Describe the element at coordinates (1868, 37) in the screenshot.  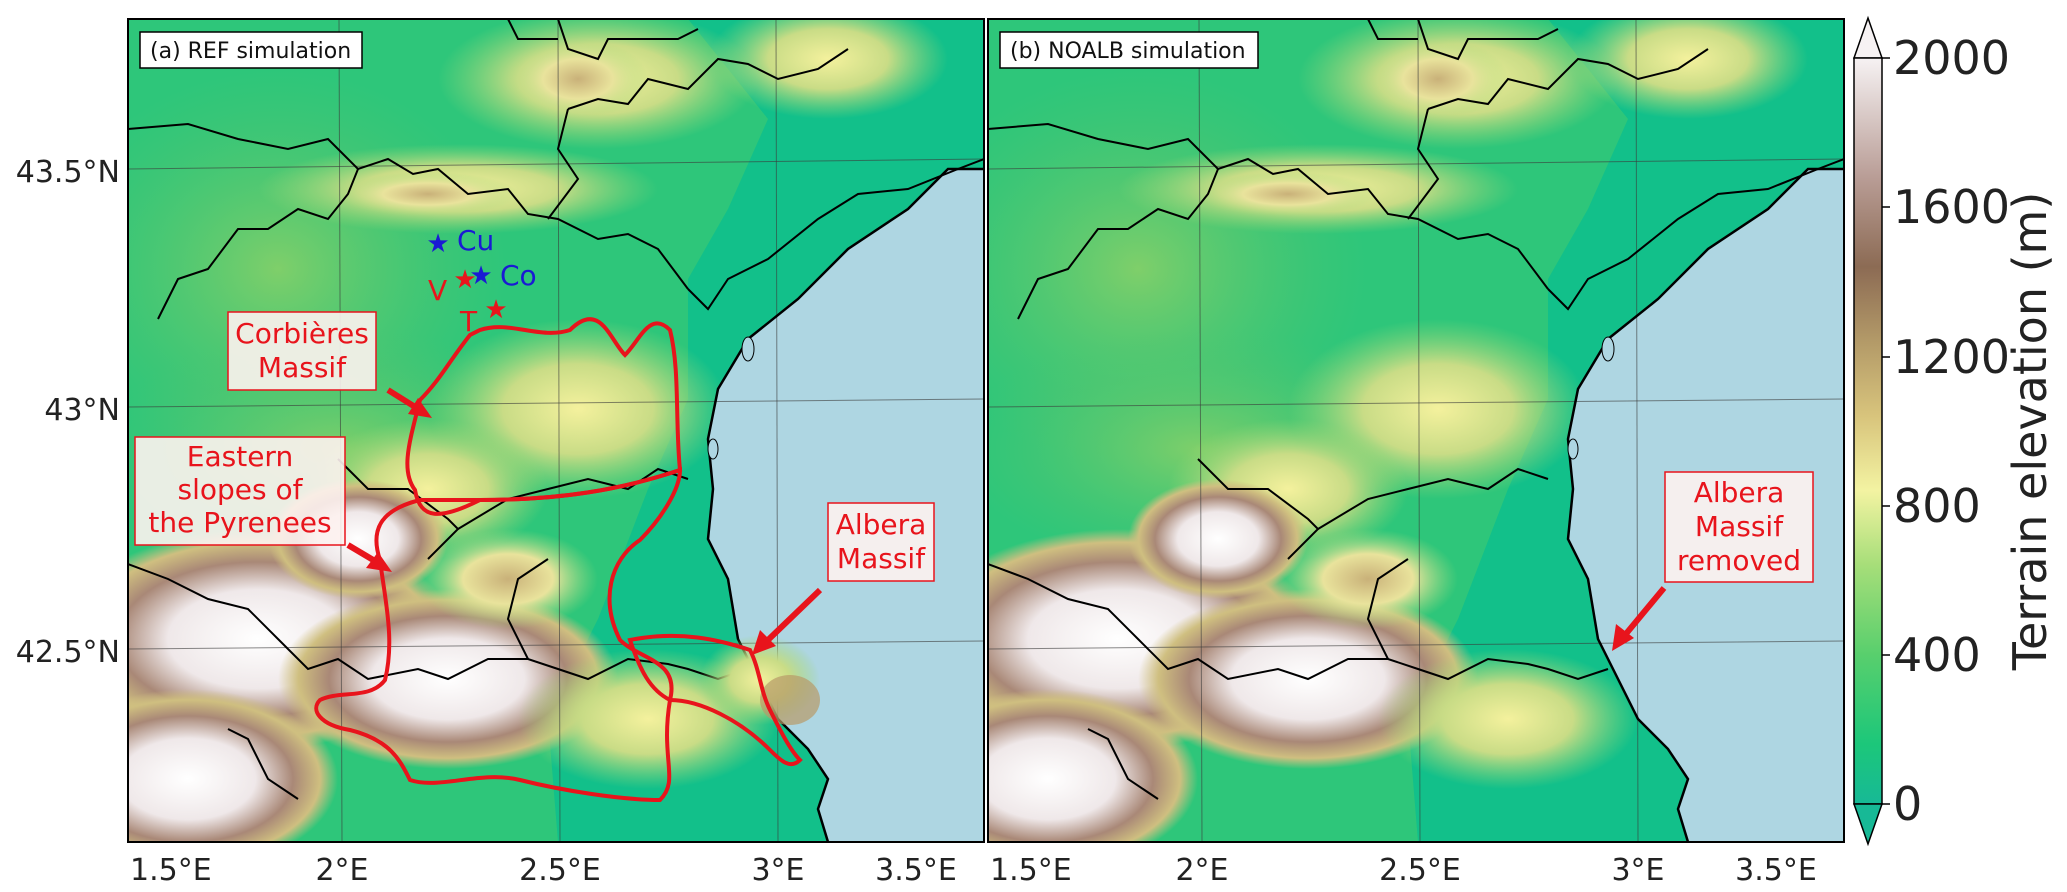
I see `colorbar-max-arrow-icon` at that location.